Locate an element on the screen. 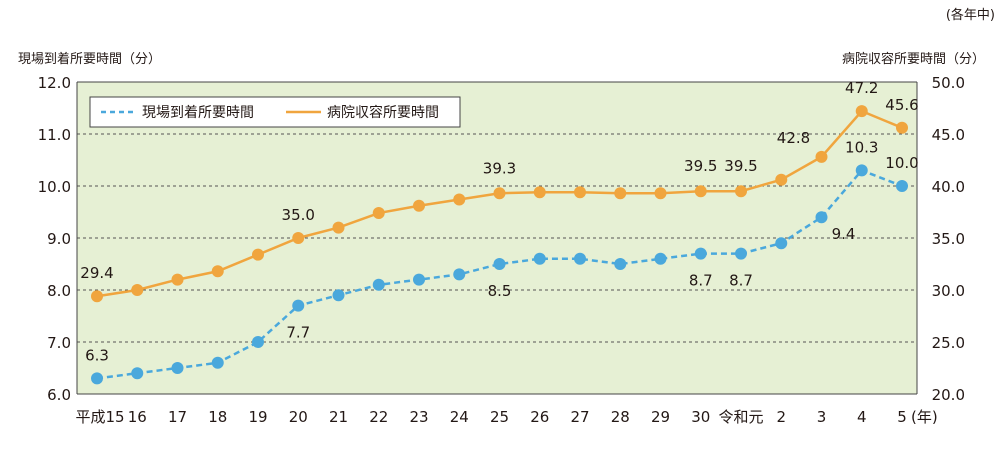  x-tick-label: 29 is located at coordinates (660, 417).